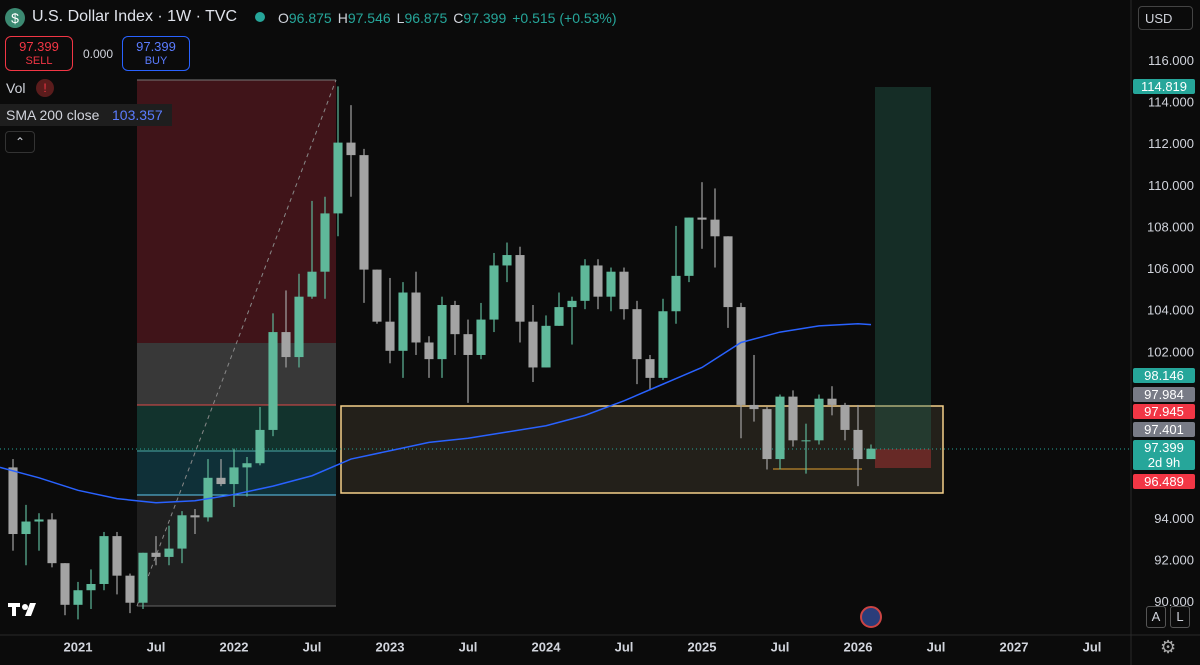 The image size is (1200, 665). I want to click on vol-label: Vol, so click(16, 88).